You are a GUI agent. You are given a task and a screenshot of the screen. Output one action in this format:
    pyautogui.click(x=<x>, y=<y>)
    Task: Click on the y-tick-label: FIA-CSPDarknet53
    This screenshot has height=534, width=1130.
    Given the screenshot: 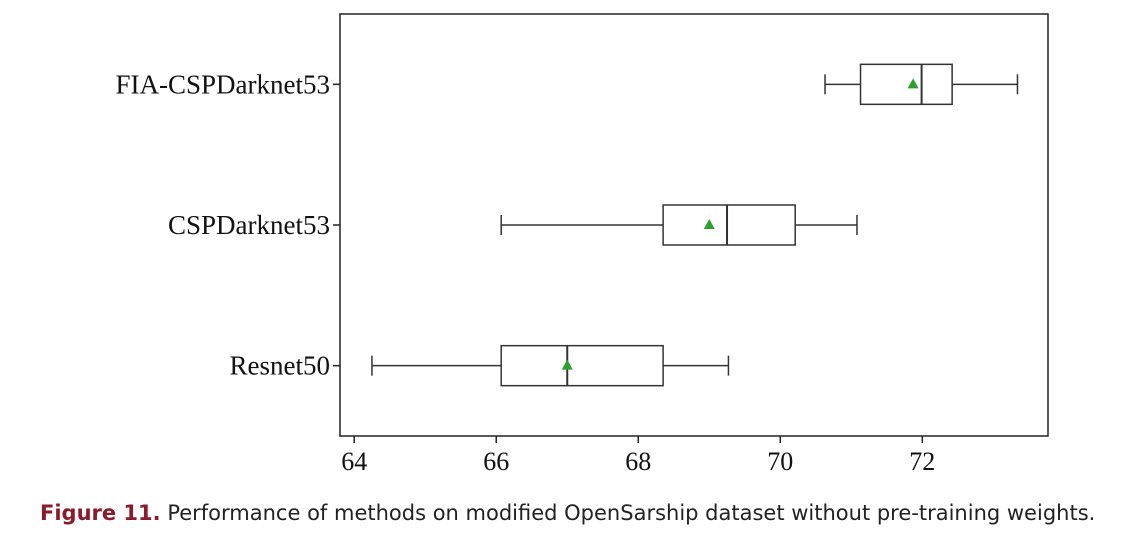 What is the action you would take?
    pyautogui.click(x=223, y=84)
    